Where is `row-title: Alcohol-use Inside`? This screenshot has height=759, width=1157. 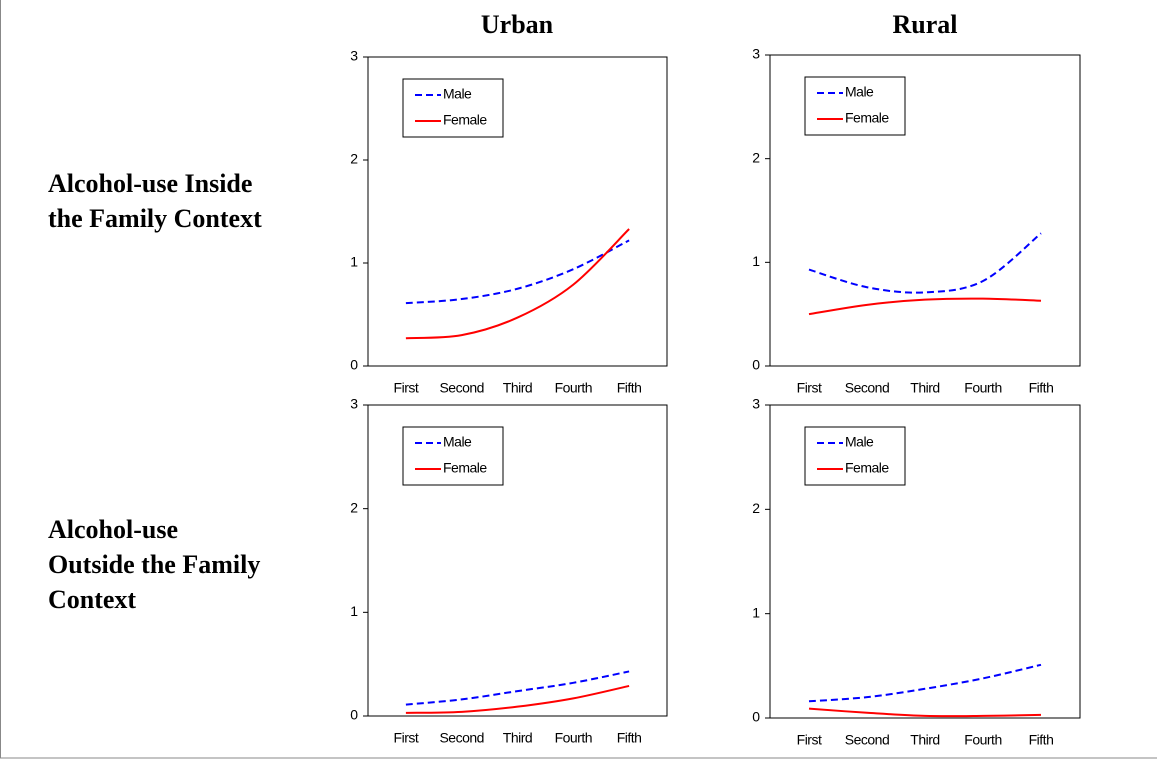
row-title: Alcohol-use Inside is located at coordinates (150, 183).